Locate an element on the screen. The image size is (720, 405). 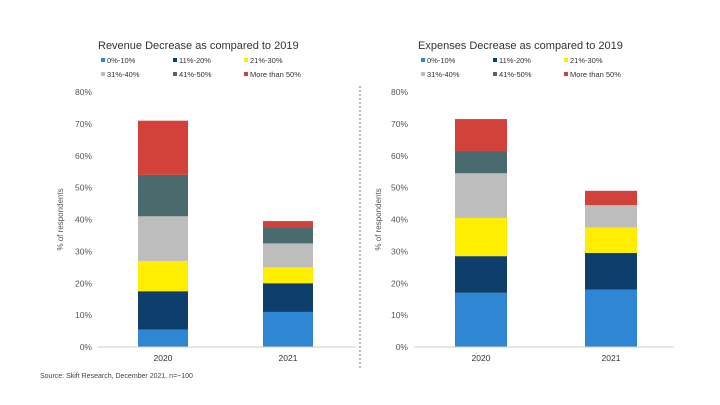
chart-1-legend-swatch-21pct-30pct is located at coordinates (246, 60).